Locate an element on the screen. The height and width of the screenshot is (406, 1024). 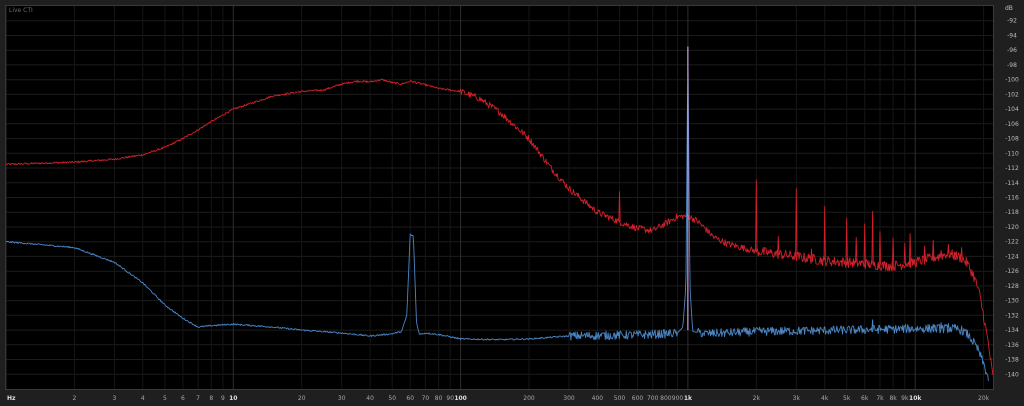
x-tick-label: 8k is located at coordinates (893, 398).